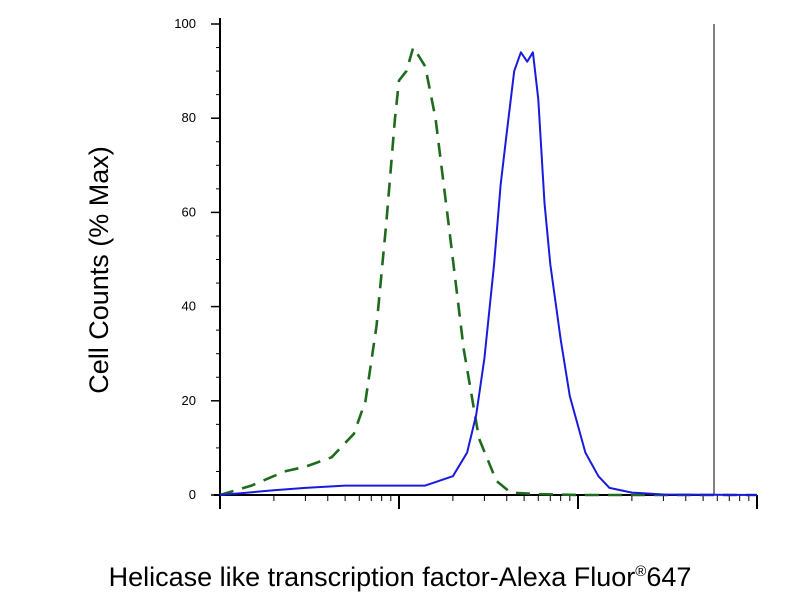 This screenshot has width=800, height=600. What do you see at coordinates (99, 270) in the screenshot?
I see `y-axis-label: Cell Counts (% Max)` at bounding box center [99, 270].